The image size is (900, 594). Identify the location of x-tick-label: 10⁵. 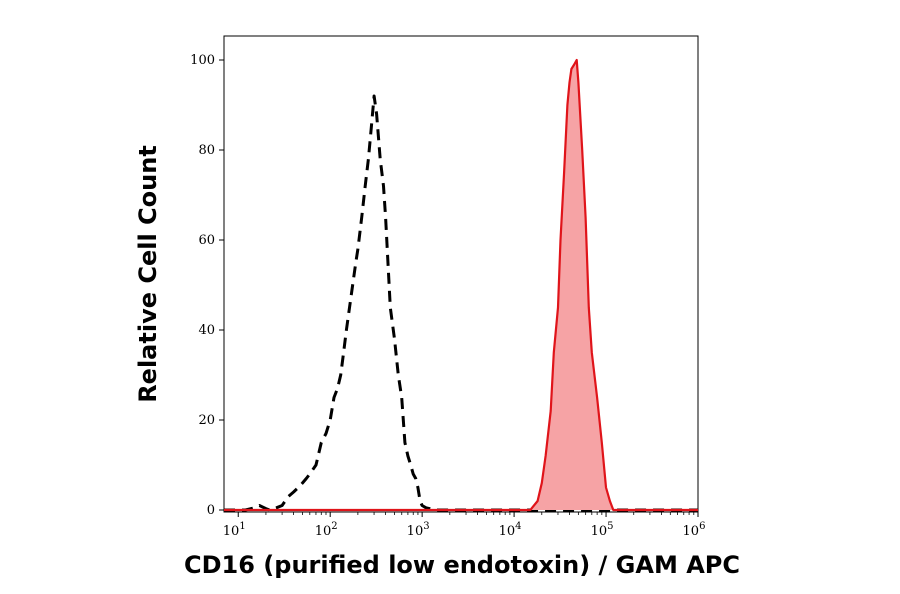
(602, 530).